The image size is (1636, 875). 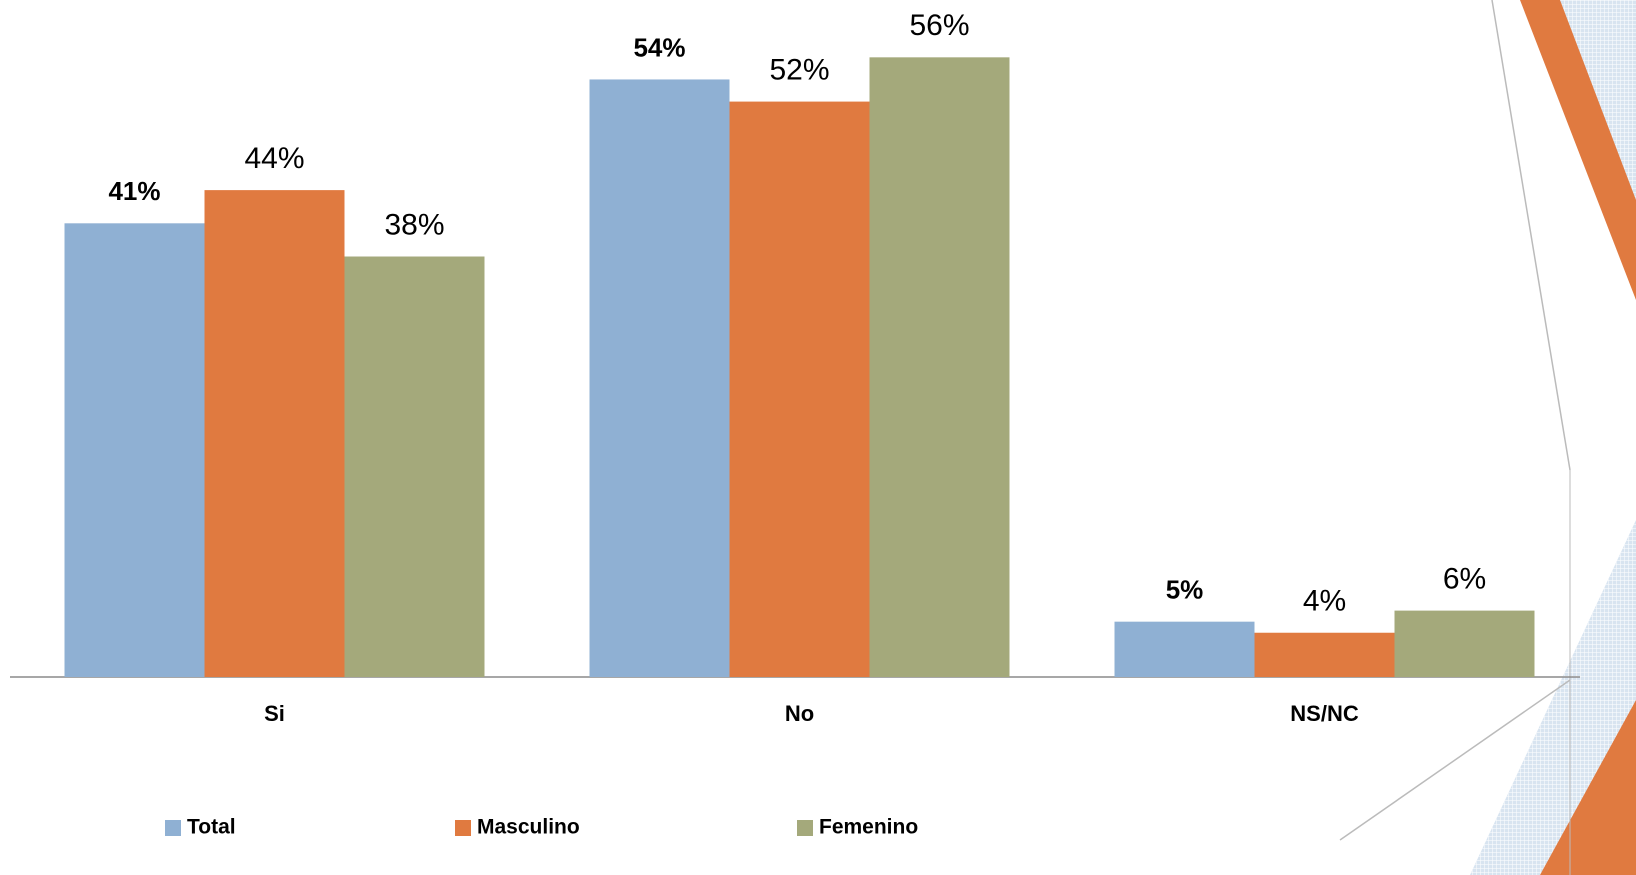 What do you see at coordinates (1185, 590) in the screenshot?
I see `value-label: 5%` at bounding box center [1185, 590].